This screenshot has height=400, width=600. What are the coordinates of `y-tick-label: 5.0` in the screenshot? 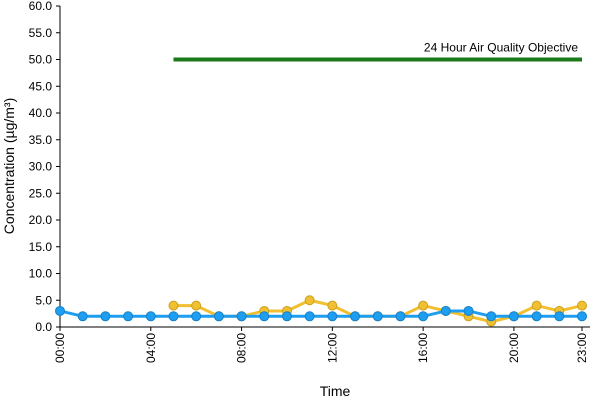 It's located at (43, 300).